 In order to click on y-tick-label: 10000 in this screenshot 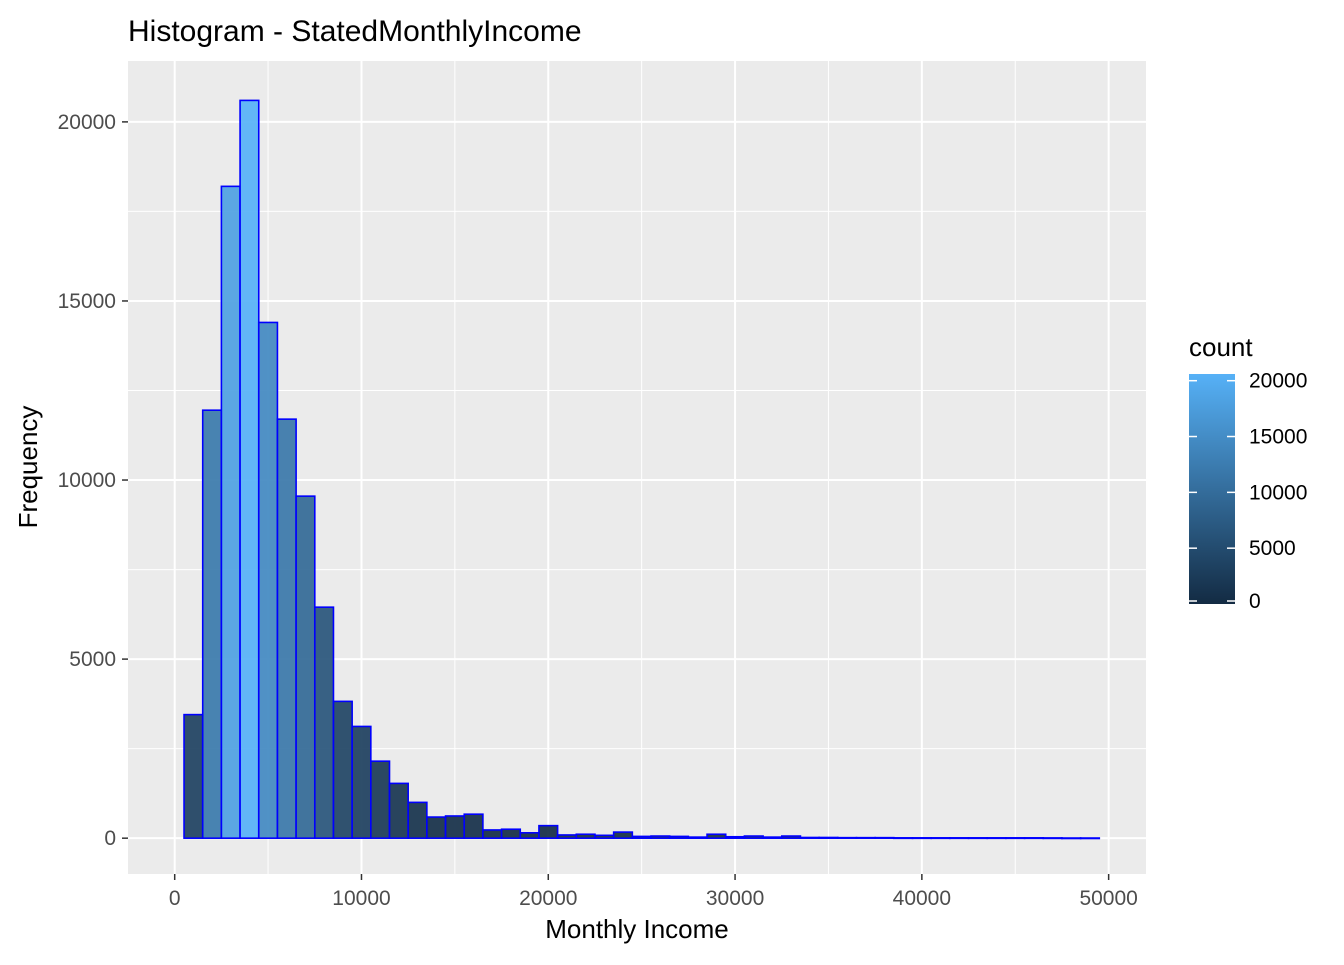, I will do `click(87, 480)`.